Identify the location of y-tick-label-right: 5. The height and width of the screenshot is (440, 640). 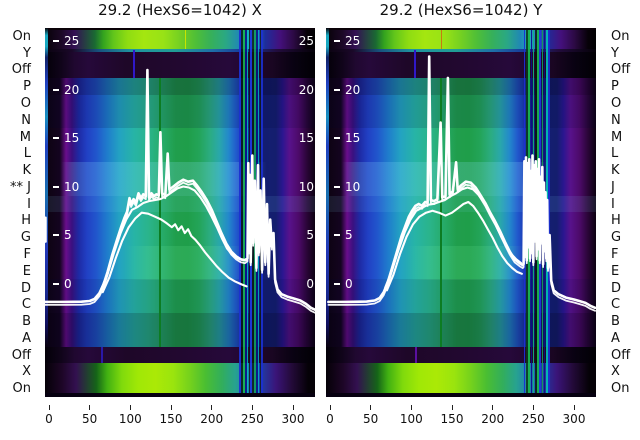
(310, 235).